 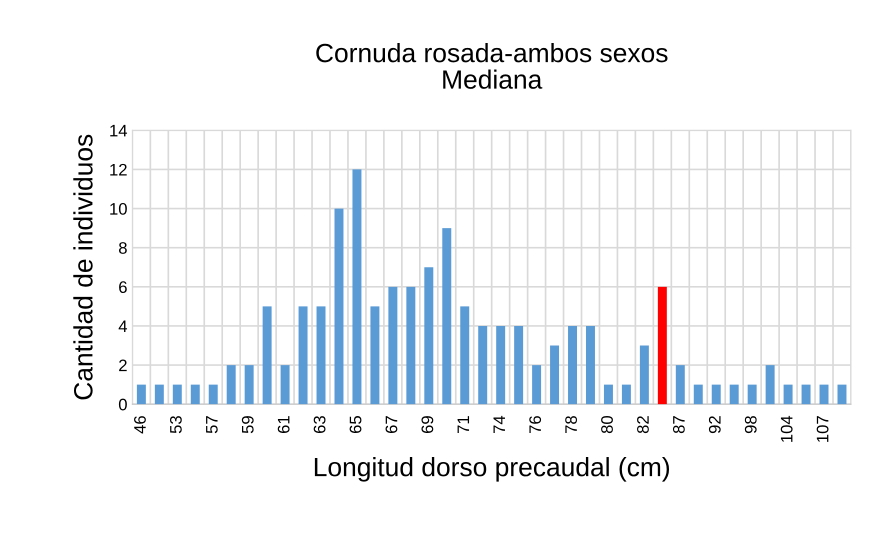 I want to click on chart-title: Cornuda rosada-ambos sexos Mediana, so click(x=492, y=65).